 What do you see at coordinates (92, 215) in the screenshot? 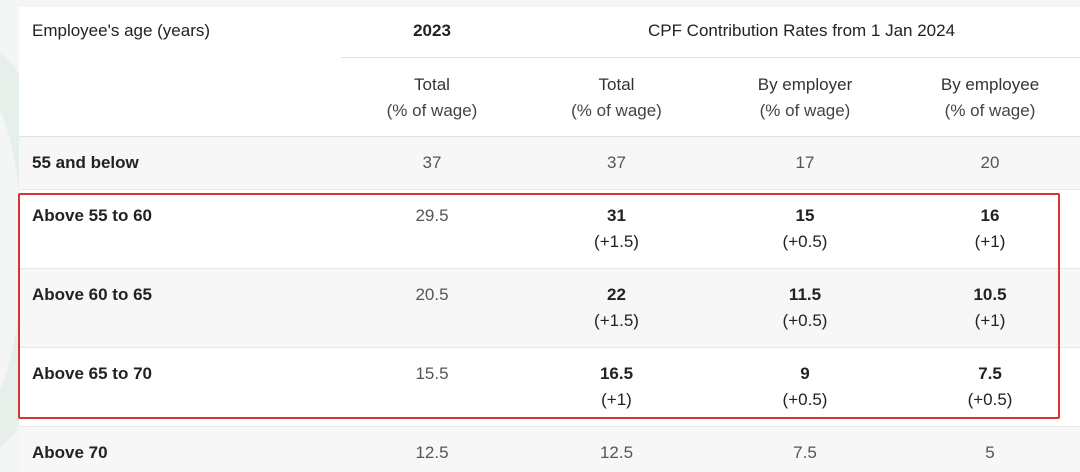
I see `age-cell: Above 55 to 60` at bounding box center [92, 215].